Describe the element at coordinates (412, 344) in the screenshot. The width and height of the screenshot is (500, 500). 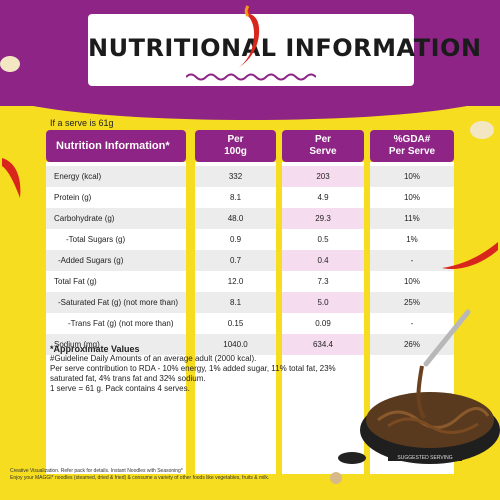
I see `cell-gda: 26%` at that location.